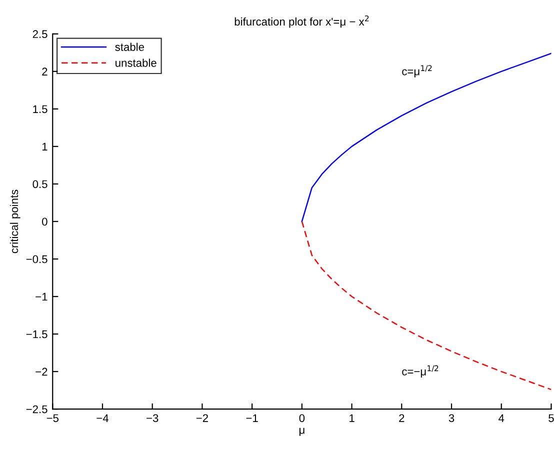 This screenshot has height=452, width=554. Describe the element at coordinates (37, 334) in the screenshot. I see `y-tick-label: −1.5` at that location.